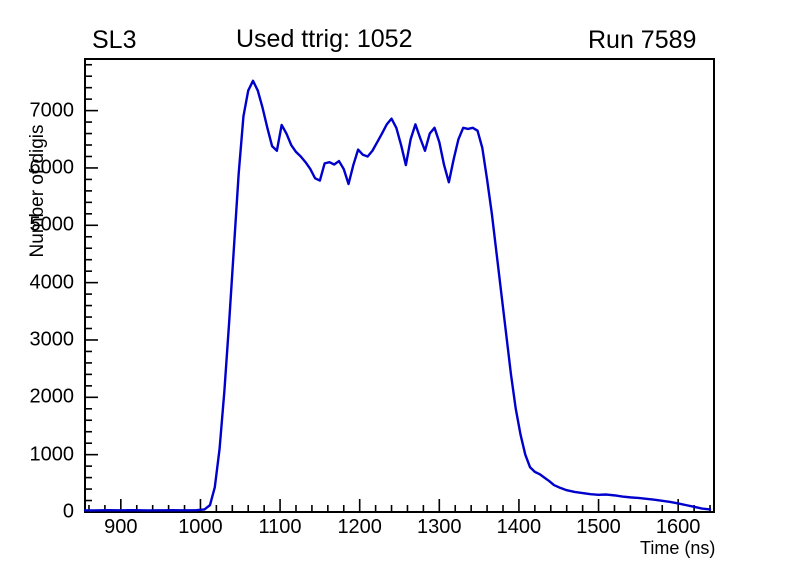  Describe the element at coordinates (642, 40) in the screenshot. I see `title-run: Run 7589` at that location.